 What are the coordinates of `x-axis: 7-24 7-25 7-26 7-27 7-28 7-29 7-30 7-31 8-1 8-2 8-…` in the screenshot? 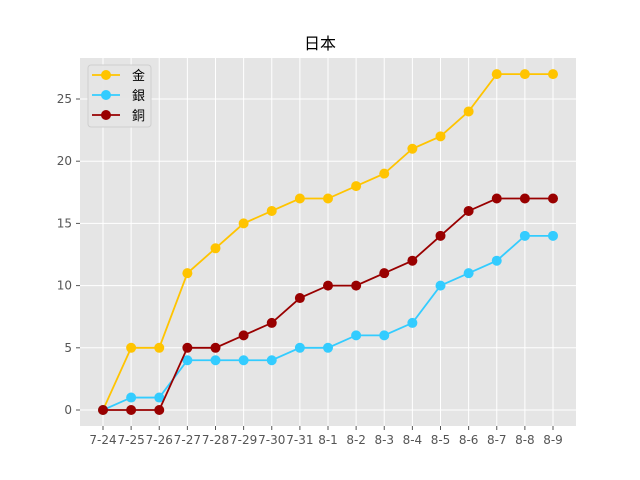 It's located at (326, 436).